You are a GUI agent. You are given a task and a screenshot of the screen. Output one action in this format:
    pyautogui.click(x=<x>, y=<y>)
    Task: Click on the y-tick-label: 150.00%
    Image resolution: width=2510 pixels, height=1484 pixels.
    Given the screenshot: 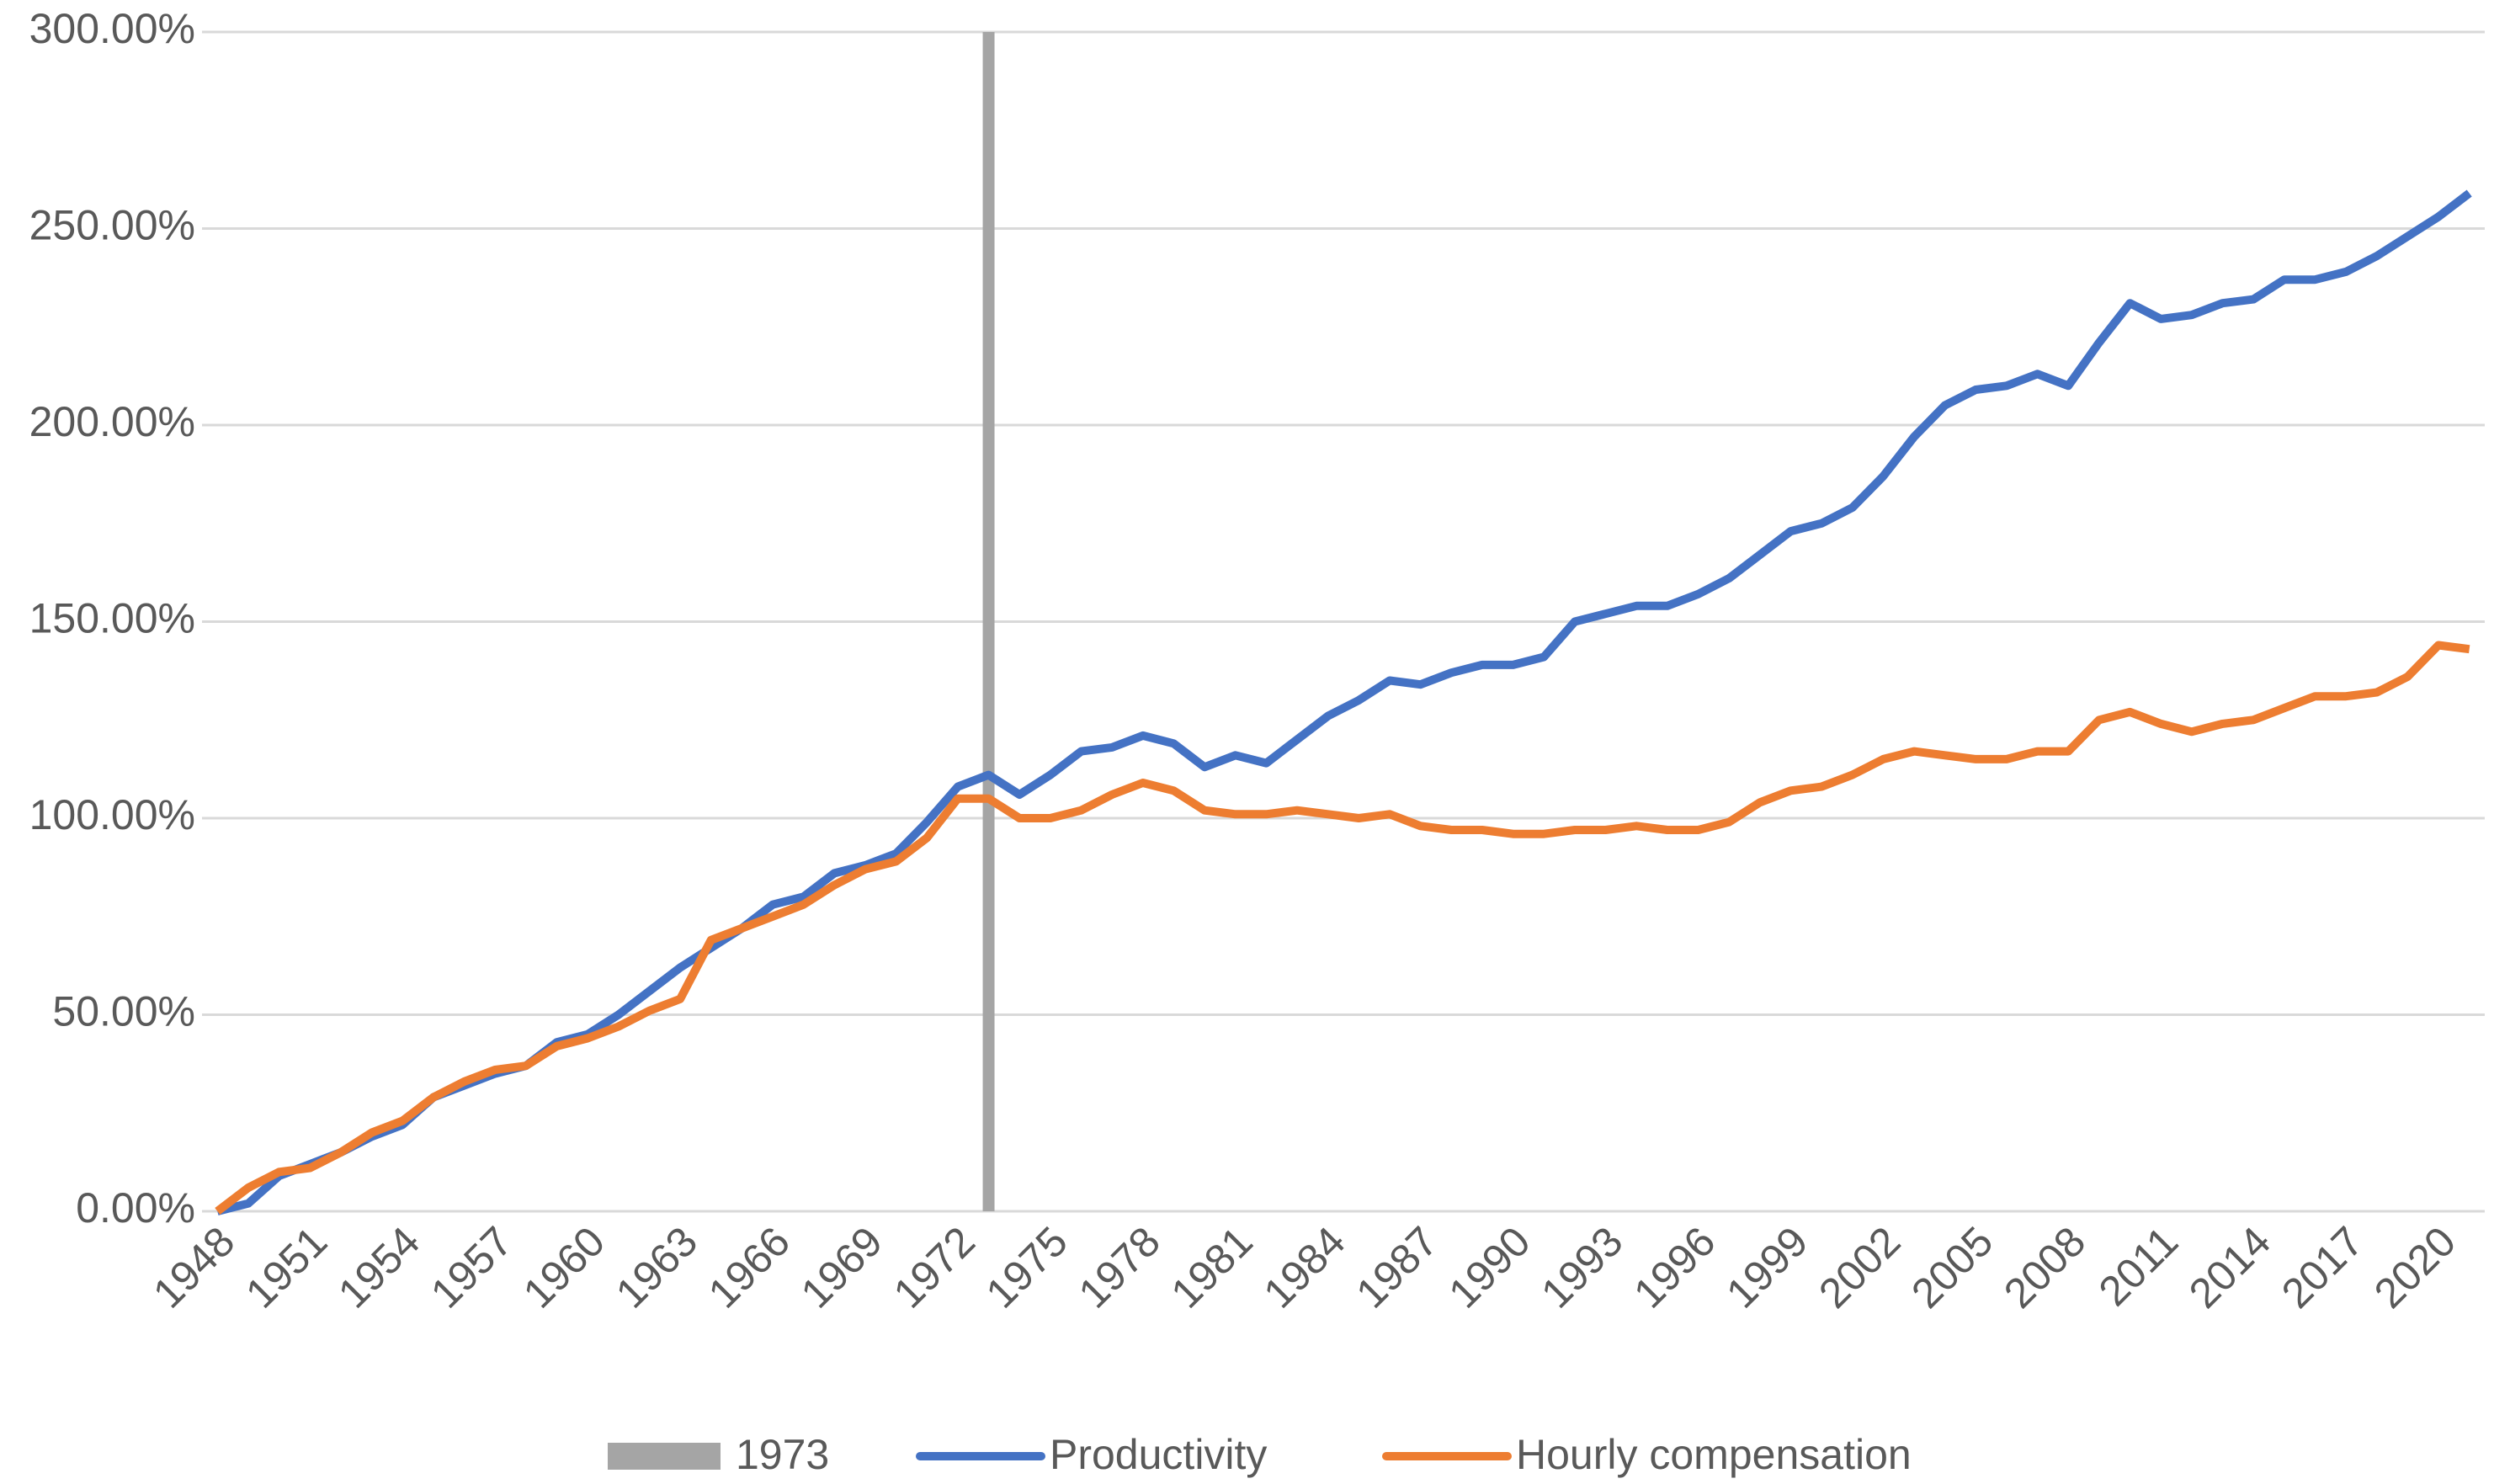 What is the action you would take?
    pyautogui.click(x=112, y=618)
    